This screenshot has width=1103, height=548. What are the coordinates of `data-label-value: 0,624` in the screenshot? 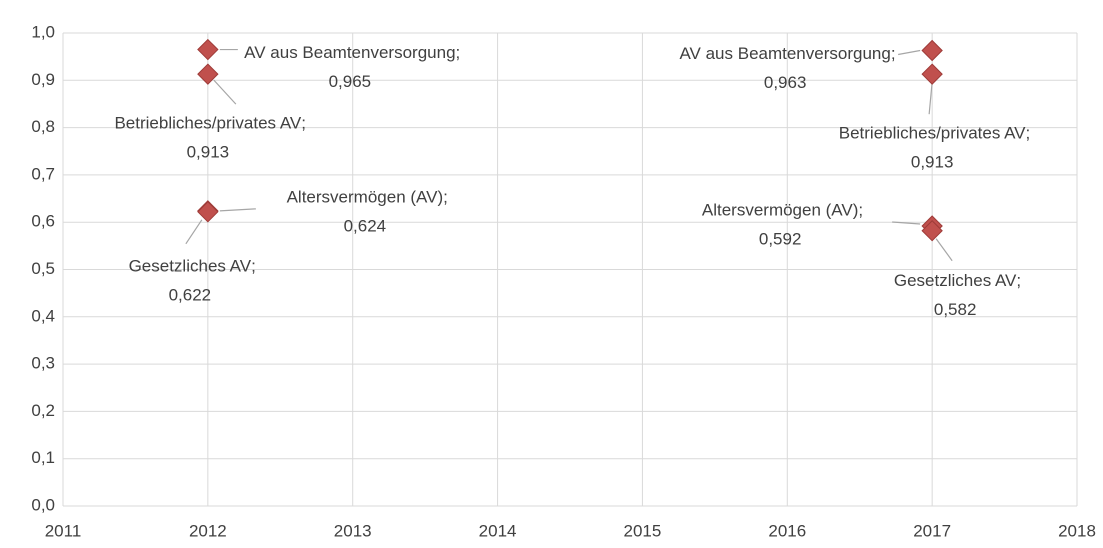 It's located at (365, 225).